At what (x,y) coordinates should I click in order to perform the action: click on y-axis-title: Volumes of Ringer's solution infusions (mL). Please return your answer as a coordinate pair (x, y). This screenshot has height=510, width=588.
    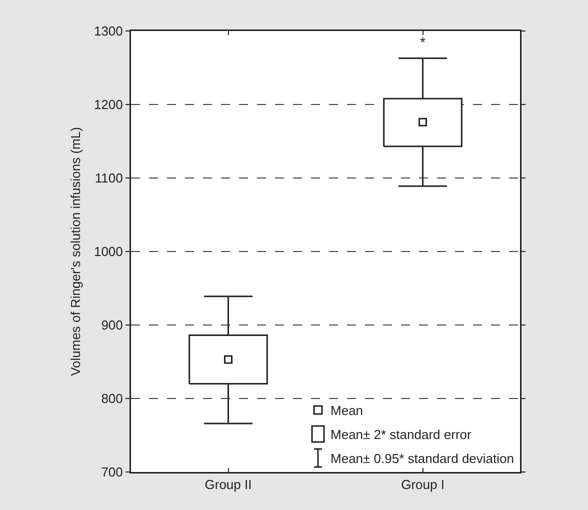
    Looking at the image, I should click on (76, 251).